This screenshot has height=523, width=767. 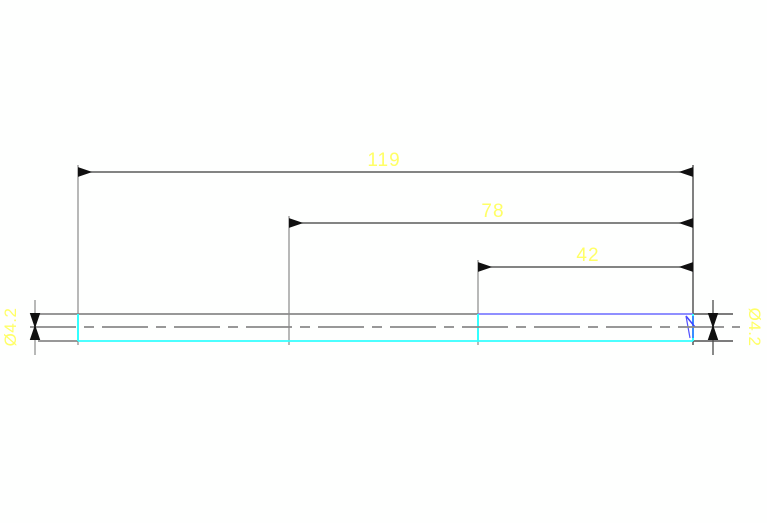 I want to click on dimension-diameter-left: Ø4.2, so click(x=21, y=327).